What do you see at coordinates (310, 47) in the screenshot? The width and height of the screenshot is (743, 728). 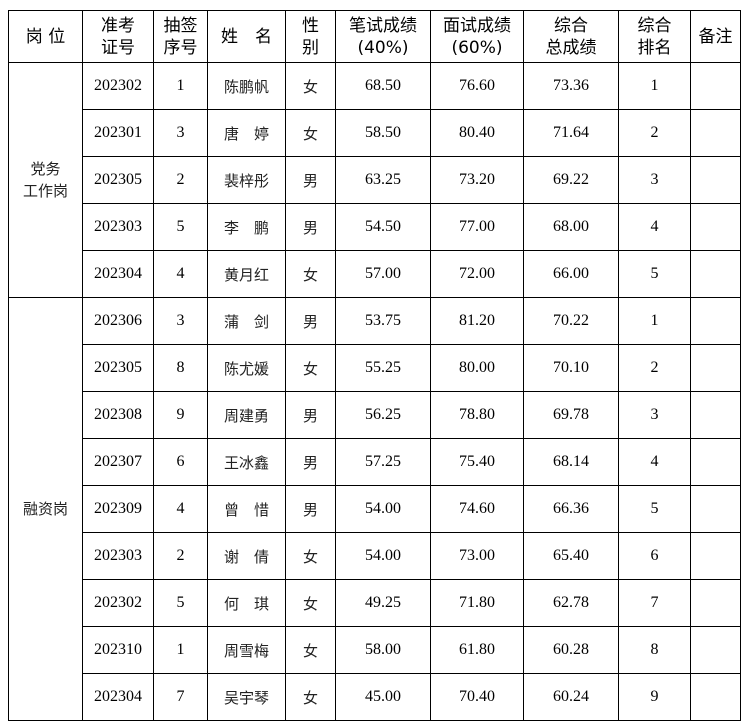 I see `column-header-line: 别` at bounding box center [310, 47].